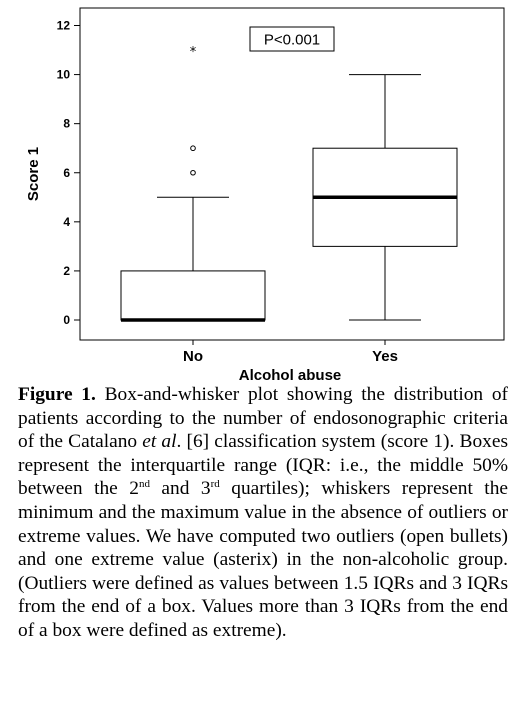  Describe the element at coordinates (180, 489) in the screenshot. I see `caption-text-3: and 3` at that location.